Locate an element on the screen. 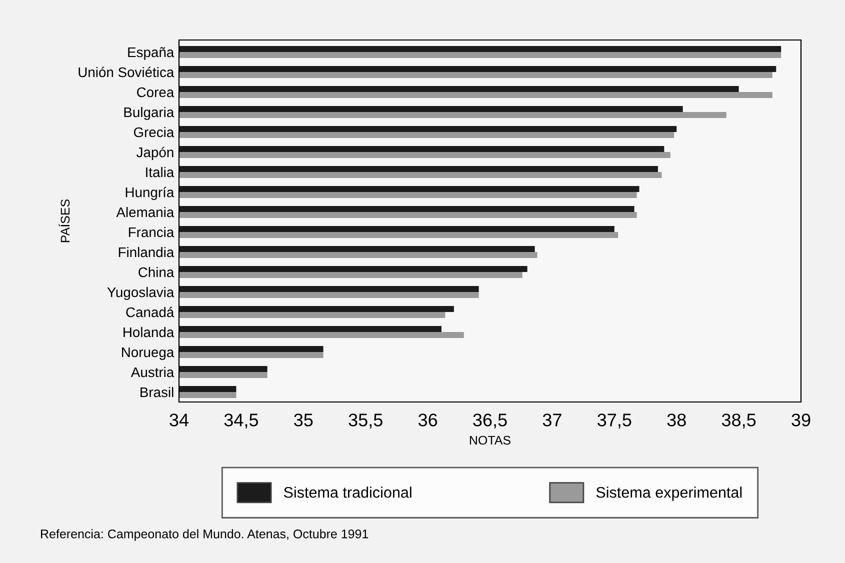  y-tick-label: Unión Soviética is located at coordinates (126, 72).